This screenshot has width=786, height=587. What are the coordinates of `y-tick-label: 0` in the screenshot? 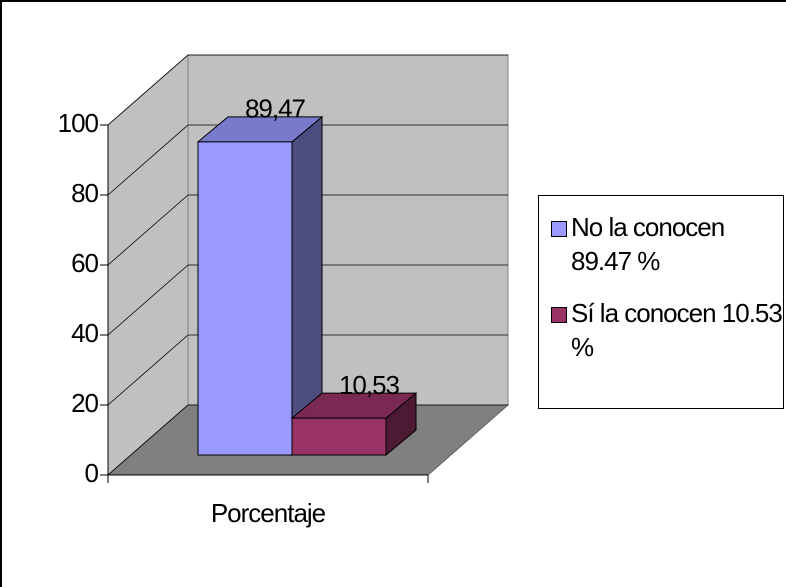 It's located at (92, 473).